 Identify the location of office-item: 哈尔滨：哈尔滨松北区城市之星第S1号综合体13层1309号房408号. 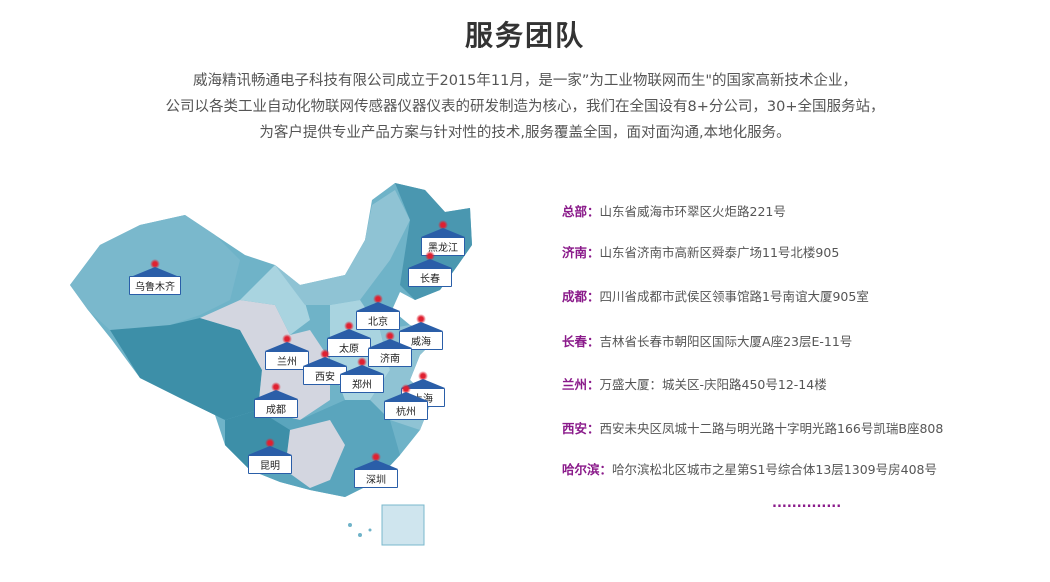
(749, 469).